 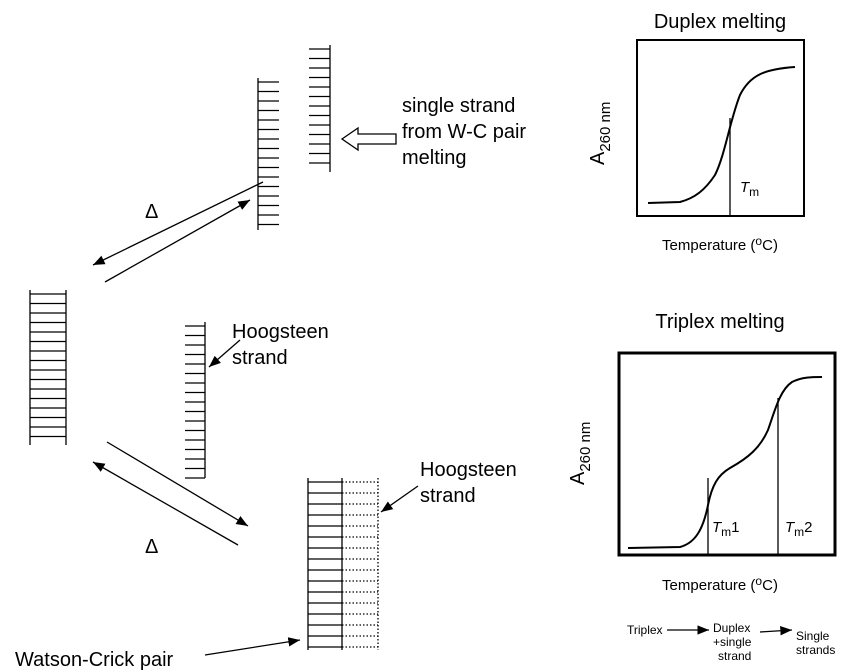 I want to click on label: single strand, so click(x=458, y=106).